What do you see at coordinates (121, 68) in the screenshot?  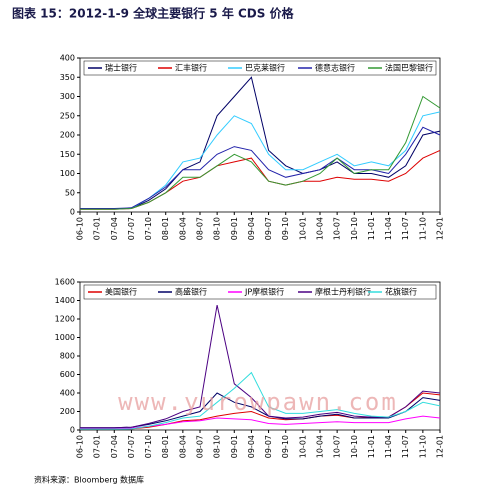 I see `legend-label: 瑞士银行` at bounding box center [121, 68].